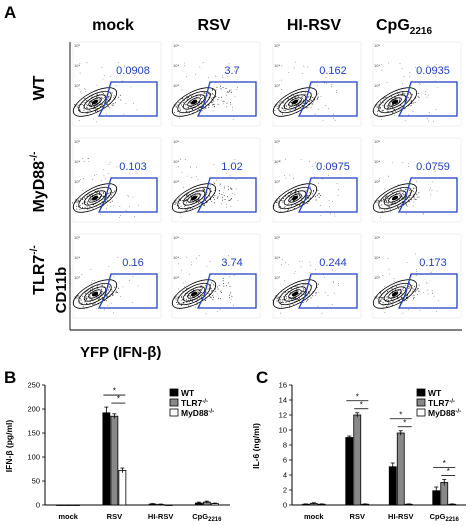  I want to click on row-label-myd88: MyD88-/-, so click(38, 181).